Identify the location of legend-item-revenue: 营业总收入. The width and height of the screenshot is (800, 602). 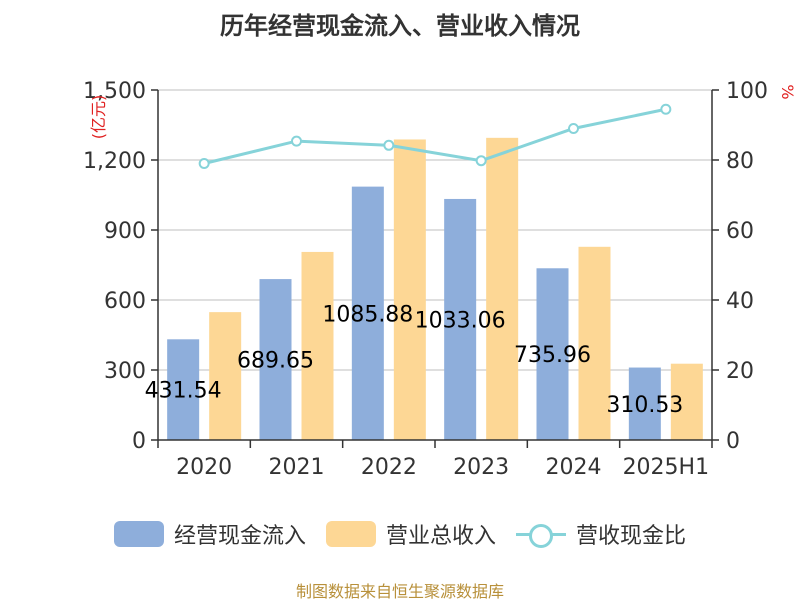
(410, 534).